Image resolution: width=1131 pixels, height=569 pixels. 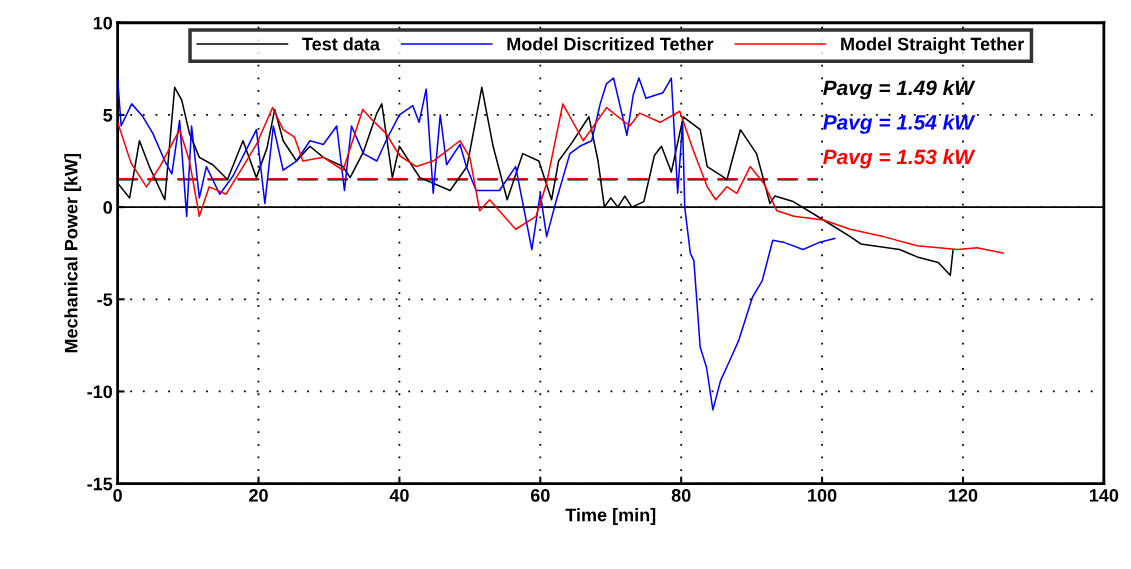 I want to click on x-tick-label: 60, so click(x=540, y=495).